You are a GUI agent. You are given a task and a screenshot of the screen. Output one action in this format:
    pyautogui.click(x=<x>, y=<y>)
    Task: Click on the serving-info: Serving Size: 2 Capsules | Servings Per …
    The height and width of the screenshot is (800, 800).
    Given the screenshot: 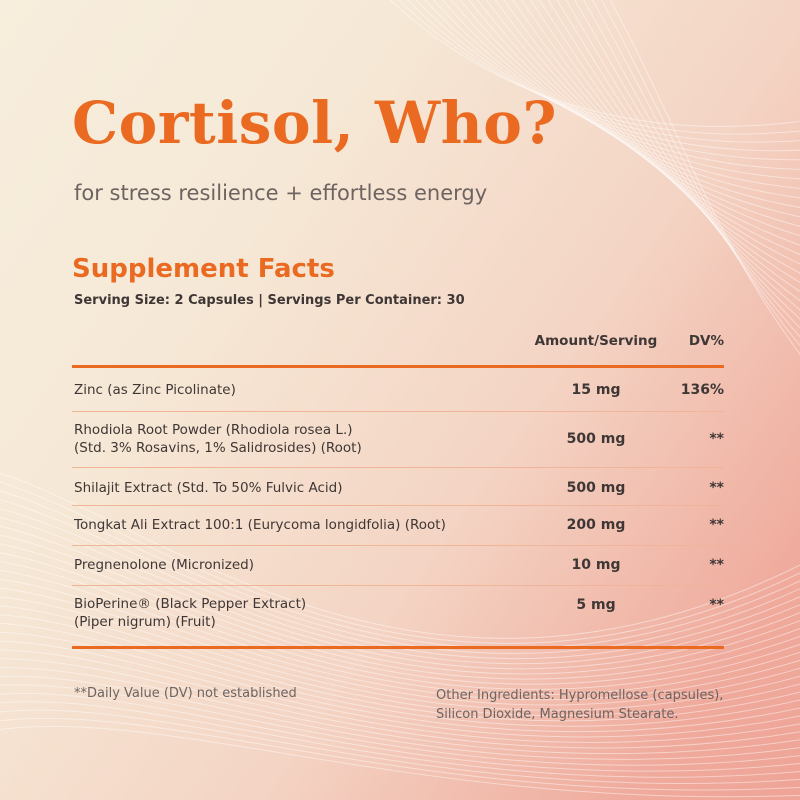 What is the action you would take?
    pyautogui.click(x=269, y=300)
    